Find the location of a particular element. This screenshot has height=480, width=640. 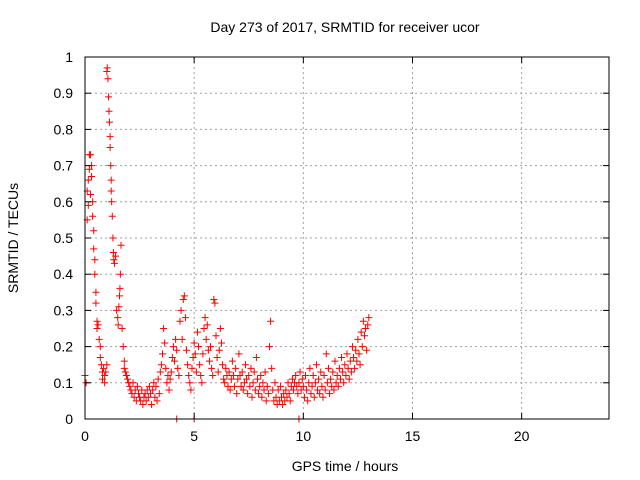

x-tick-label: 15 is located at coordinates (413, 436).